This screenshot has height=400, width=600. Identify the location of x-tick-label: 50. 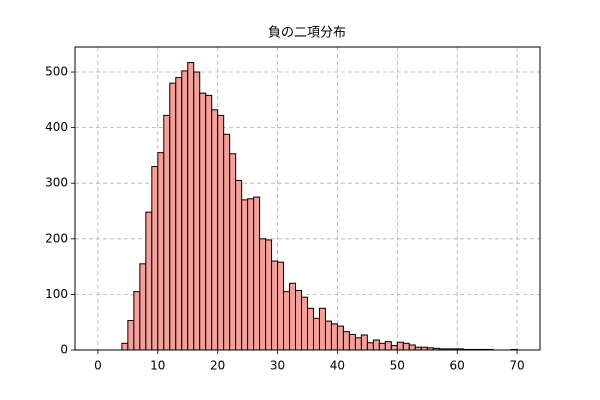
(397, 366).